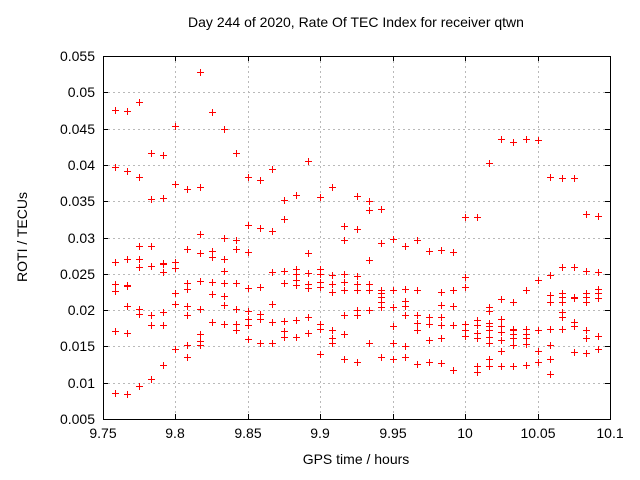 Image resolution: width=640 pixels, height=480 pixels. Describe the element at coordinates (81, 383) in the screenshot. I see `y-tick-label: 0.01` at that location.